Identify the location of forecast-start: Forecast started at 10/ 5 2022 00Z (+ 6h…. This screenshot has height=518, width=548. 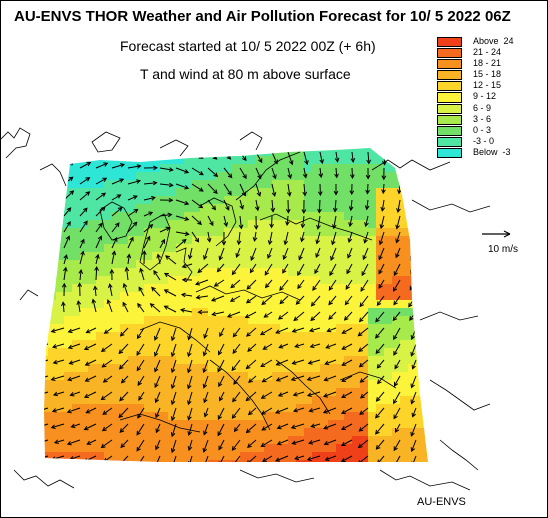
(248, 46).